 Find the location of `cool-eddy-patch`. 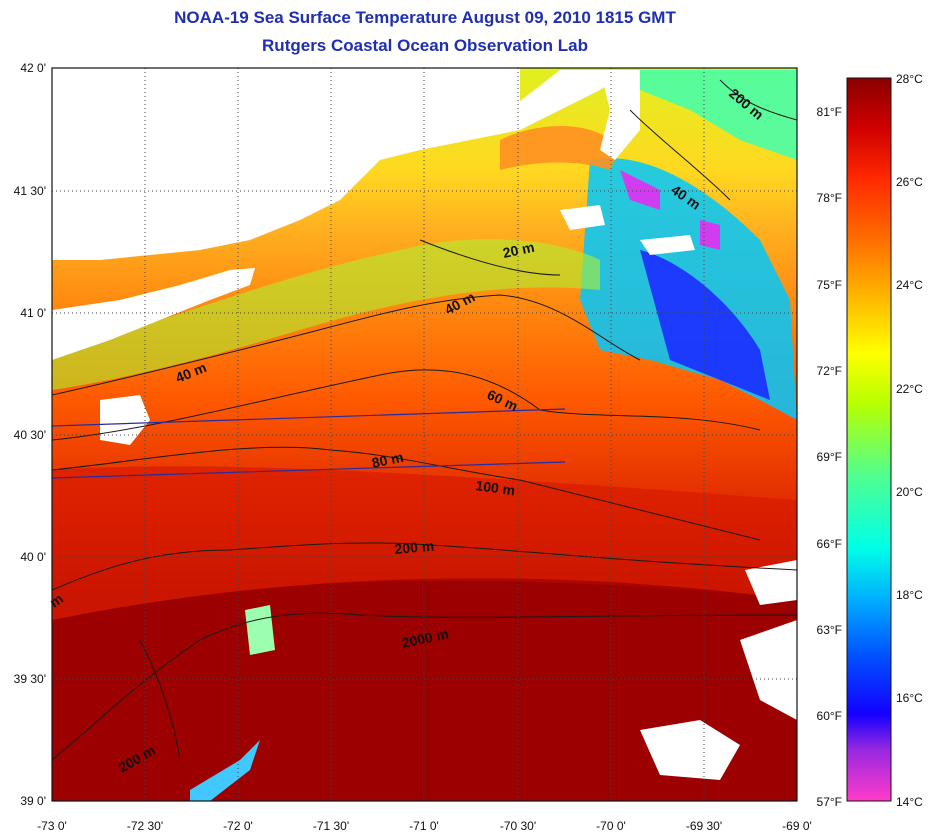

cool-eddy-patch is located at coordinates (260, 630).